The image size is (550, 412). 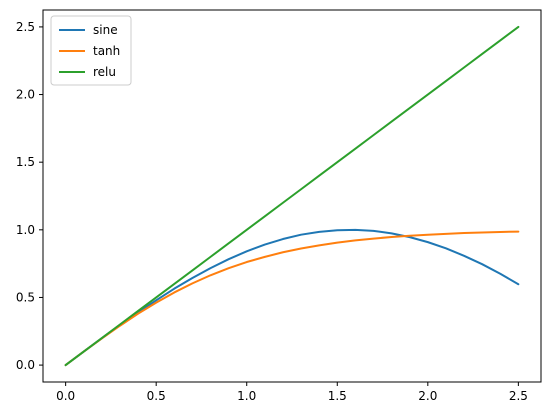 I want to click on x-tick-label: 1.0, so click(x=246, y=396).